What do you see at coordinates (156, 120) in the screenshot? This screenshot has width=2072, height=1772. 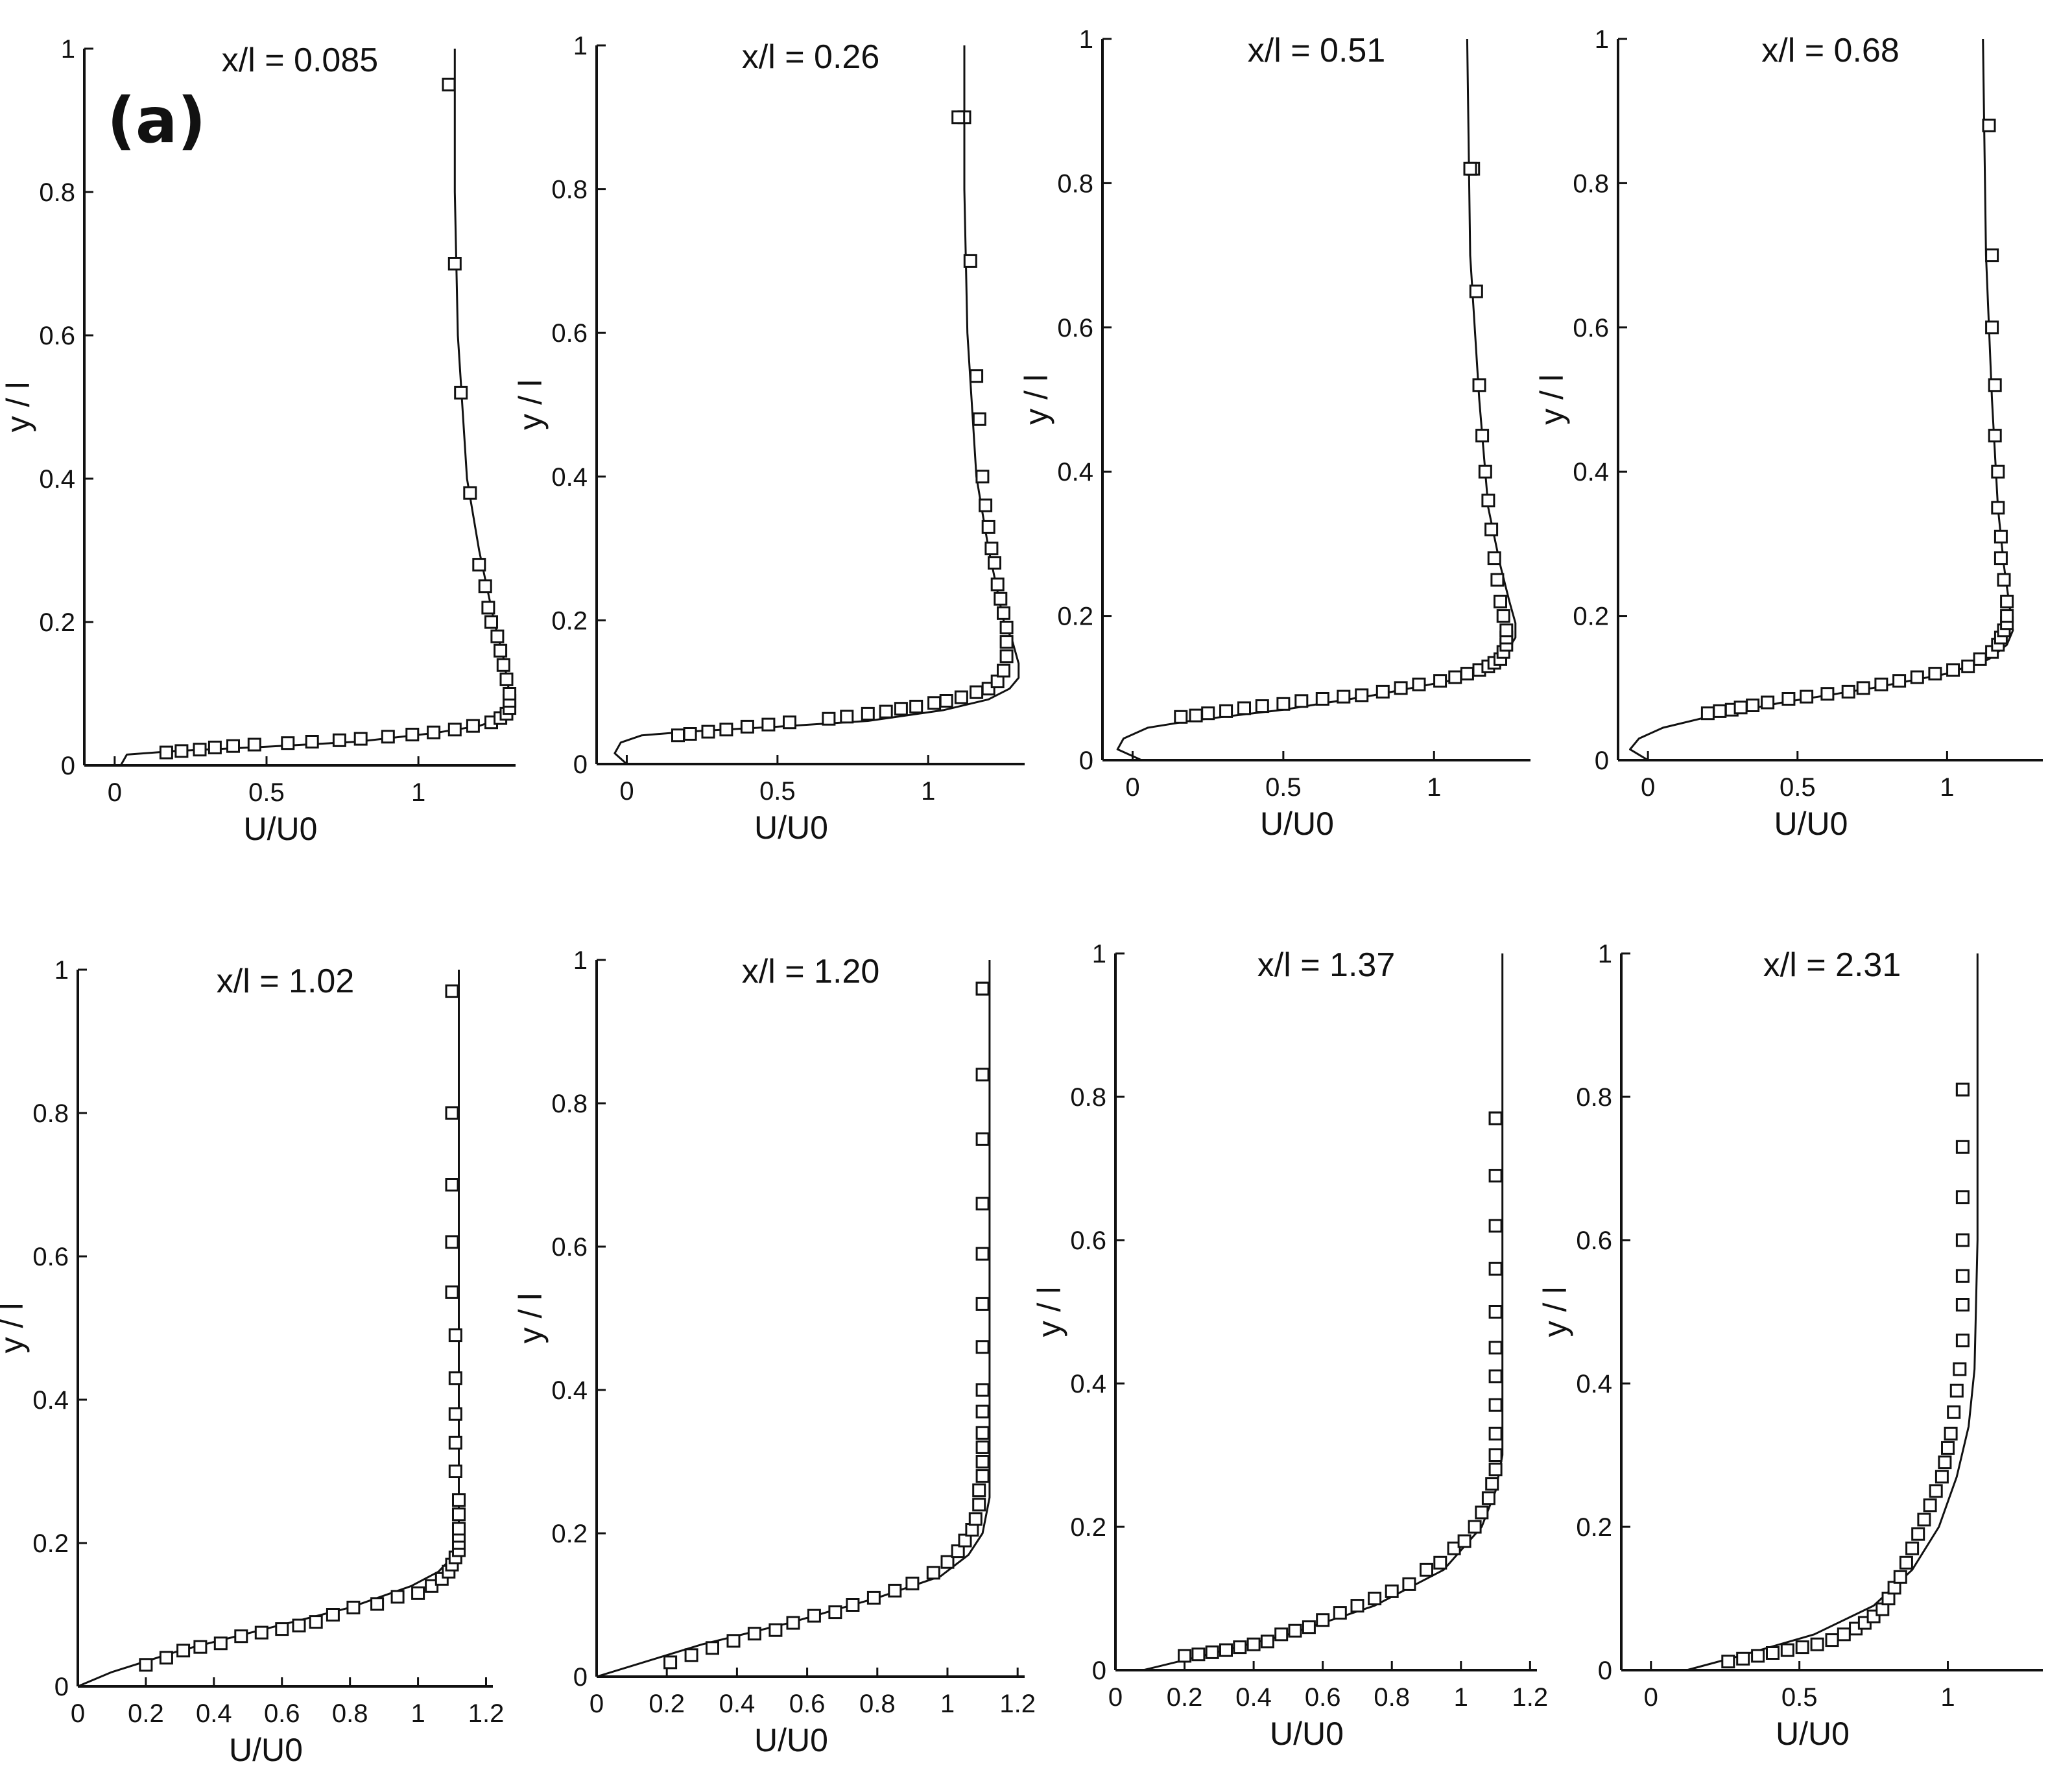 I see `figure-panel-label: (a)` at bounding box center [156, 120].